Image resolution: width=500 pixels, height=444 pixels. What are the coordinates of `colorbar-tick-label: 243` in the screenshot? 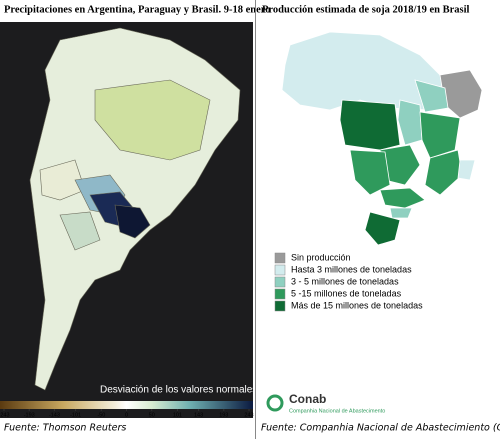 It's located at (248, 415).